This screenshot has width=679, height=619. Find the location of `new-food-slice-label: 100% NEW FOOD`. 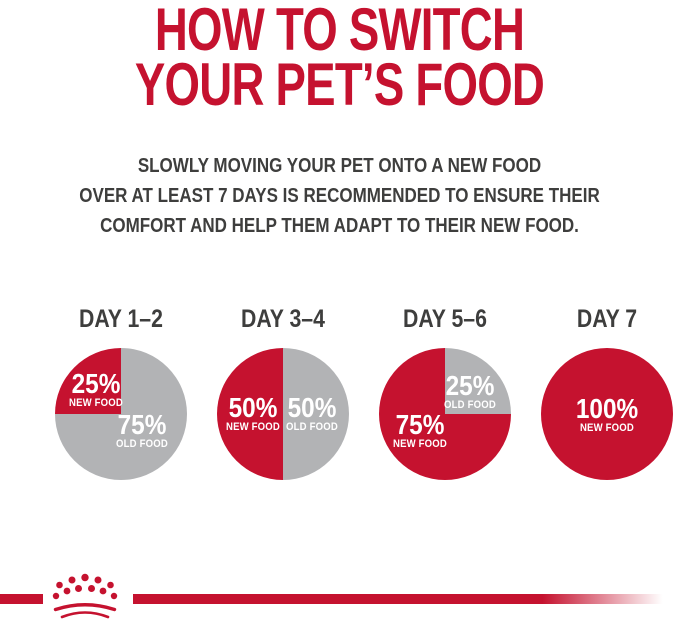

new-food-slice-label: 100% NEW FOOD is located at coordinates (607, 415).